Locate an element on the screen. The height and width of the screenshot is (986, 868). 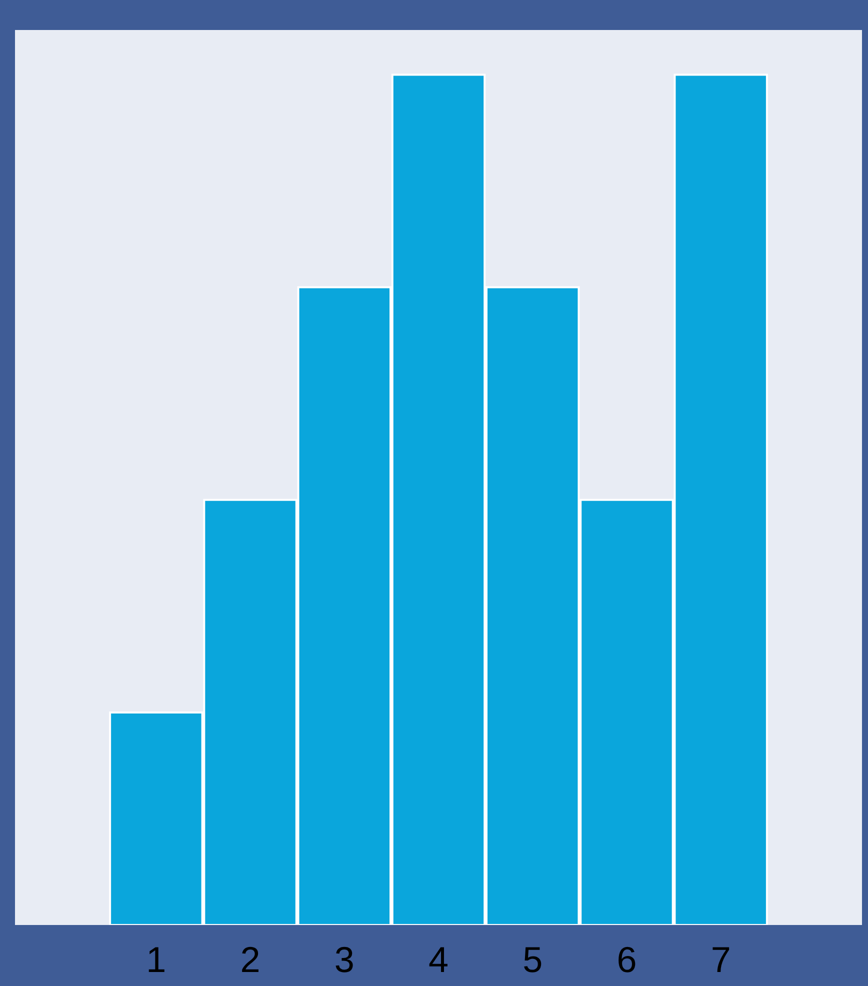
x-tick-label: 3 is located at coordinates (344, 959).